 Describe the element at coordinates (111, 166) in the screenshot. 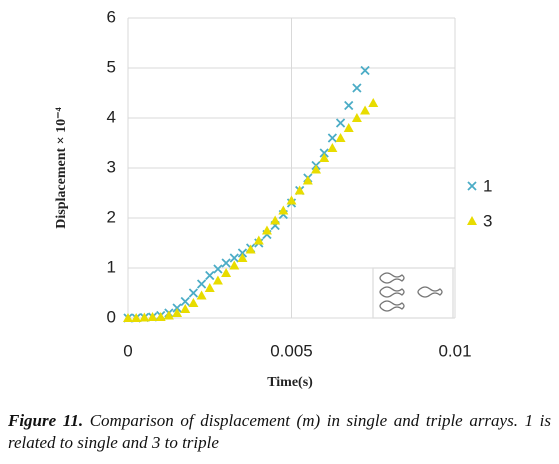

I see `y-tick-label: 3` at that location.